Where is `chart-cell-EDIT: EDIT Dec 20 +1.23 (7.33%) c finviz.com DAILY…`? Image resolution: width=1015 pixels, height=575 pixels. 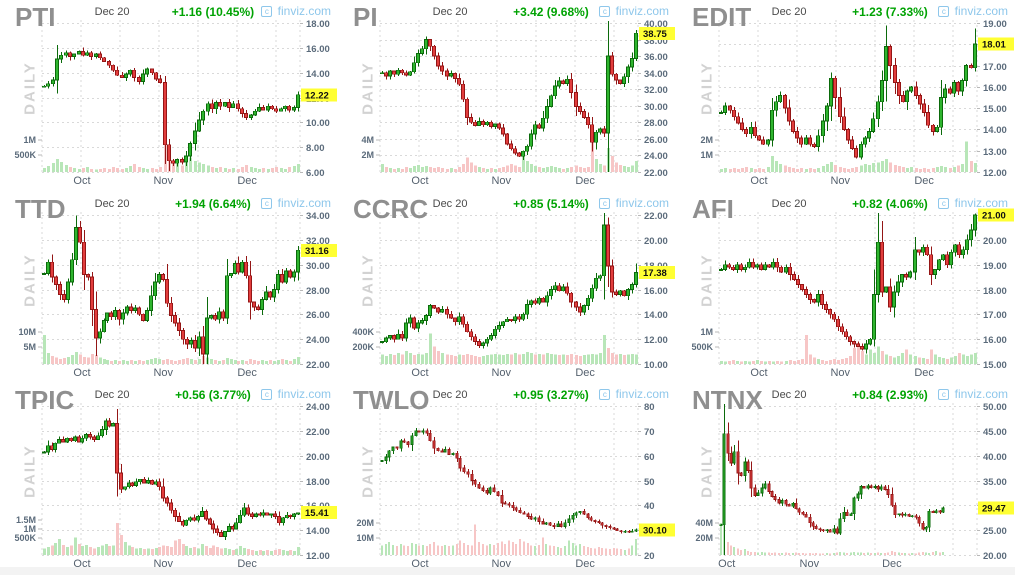
chart-cell-EDIT: EDIT Dec 20 +1.23 (7.33%) c finviz.com DAILY… is located at coordinates (846, 96).